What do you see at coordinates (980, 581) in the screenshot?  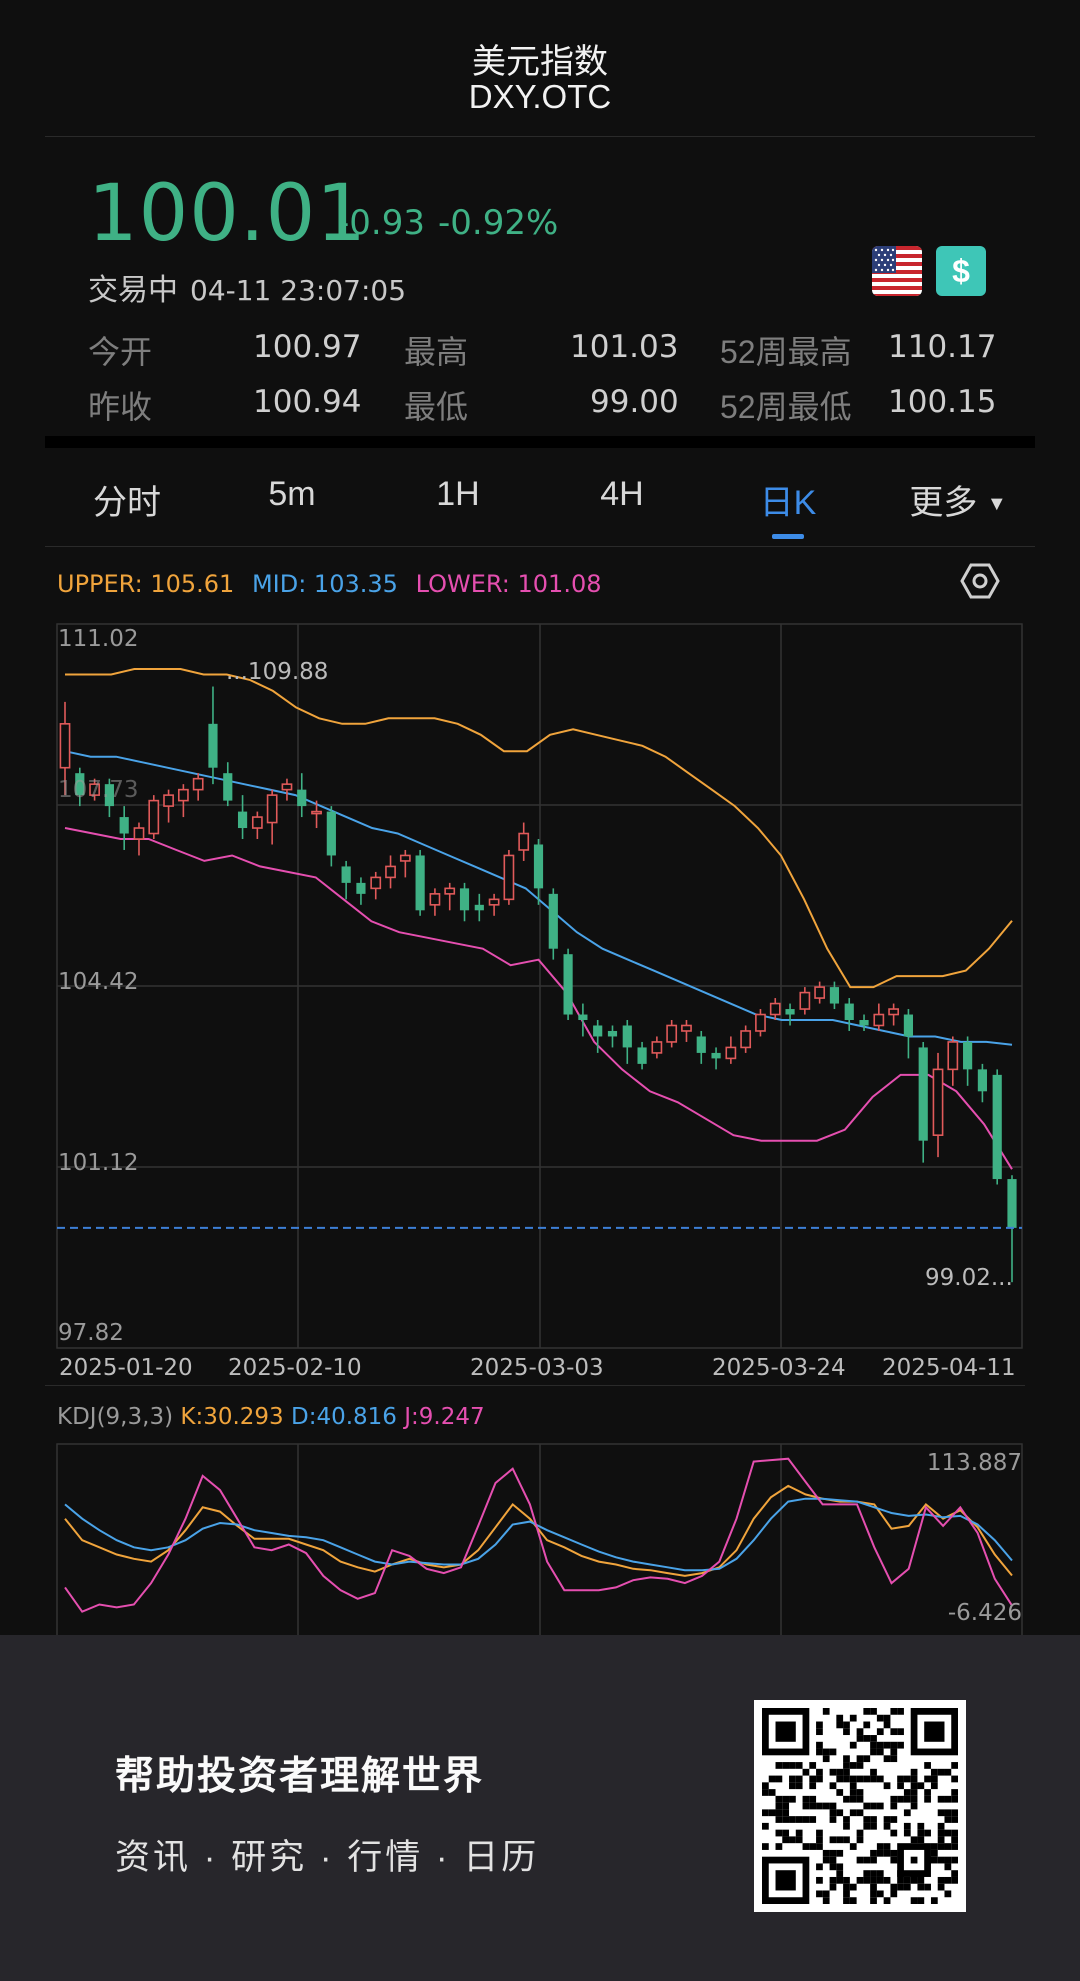 I see `settings-icon` at bounding box center [980, 581].